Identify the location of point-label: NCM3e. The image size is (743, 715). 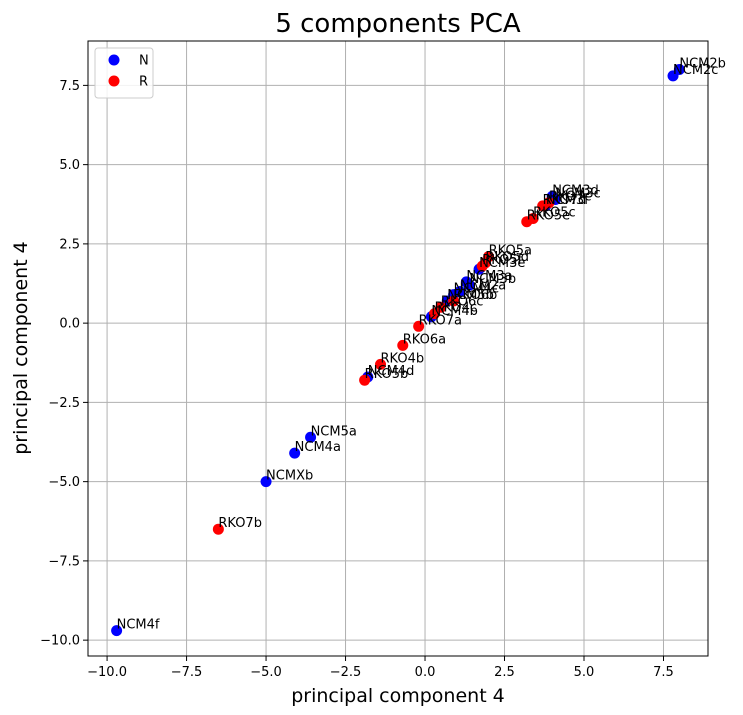
(502, 263).